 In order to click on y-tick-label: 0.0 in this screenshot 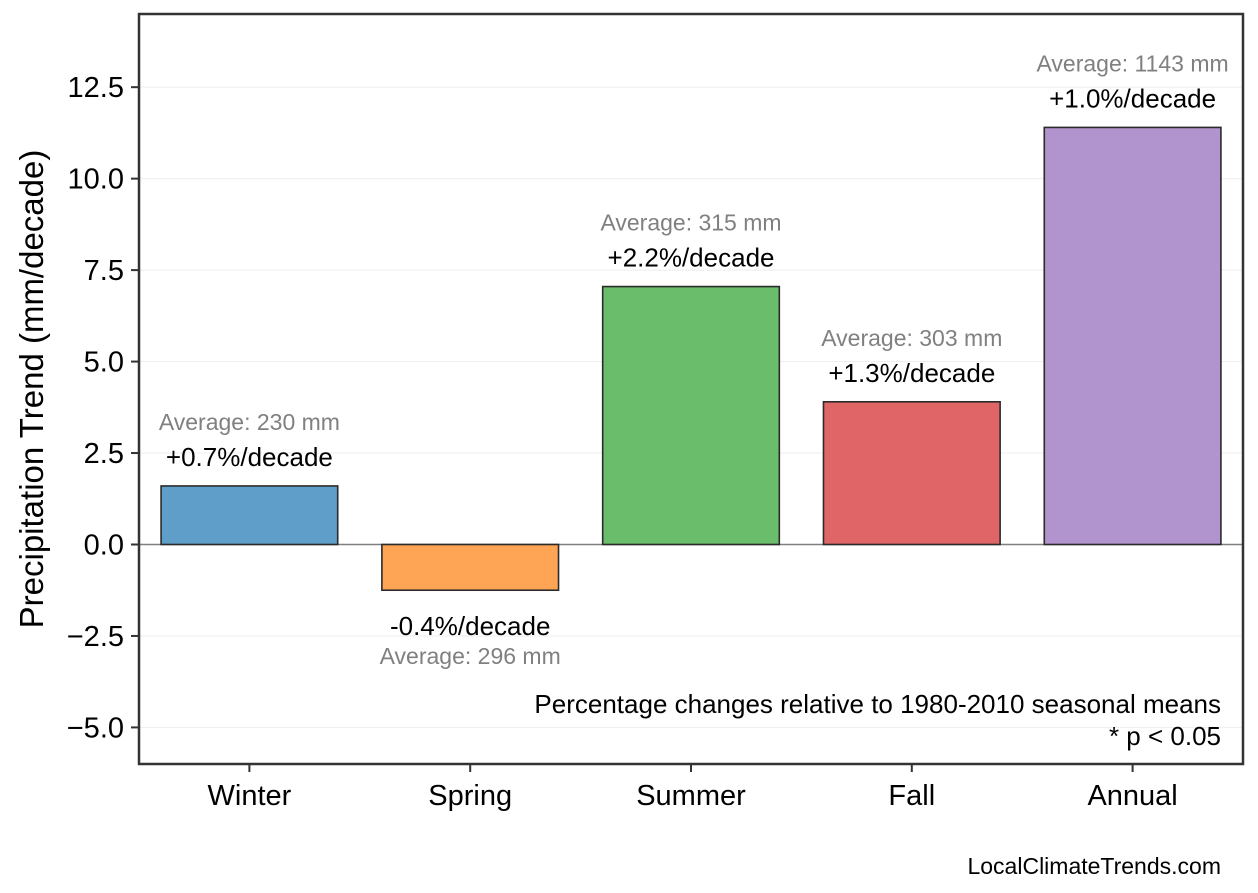, I will do `click(104, 545)`.